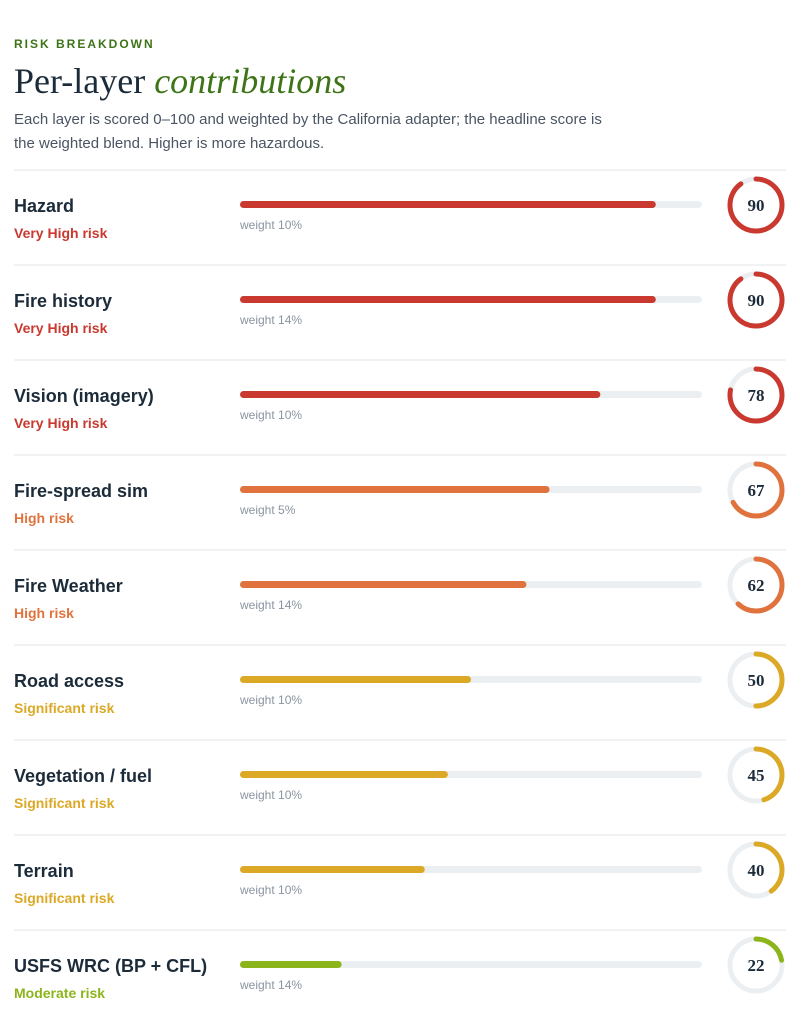 Image resolution: width=800 pixels, height=1030 pixels. I want to click on layer-name: Terrain, so click(44, 871).